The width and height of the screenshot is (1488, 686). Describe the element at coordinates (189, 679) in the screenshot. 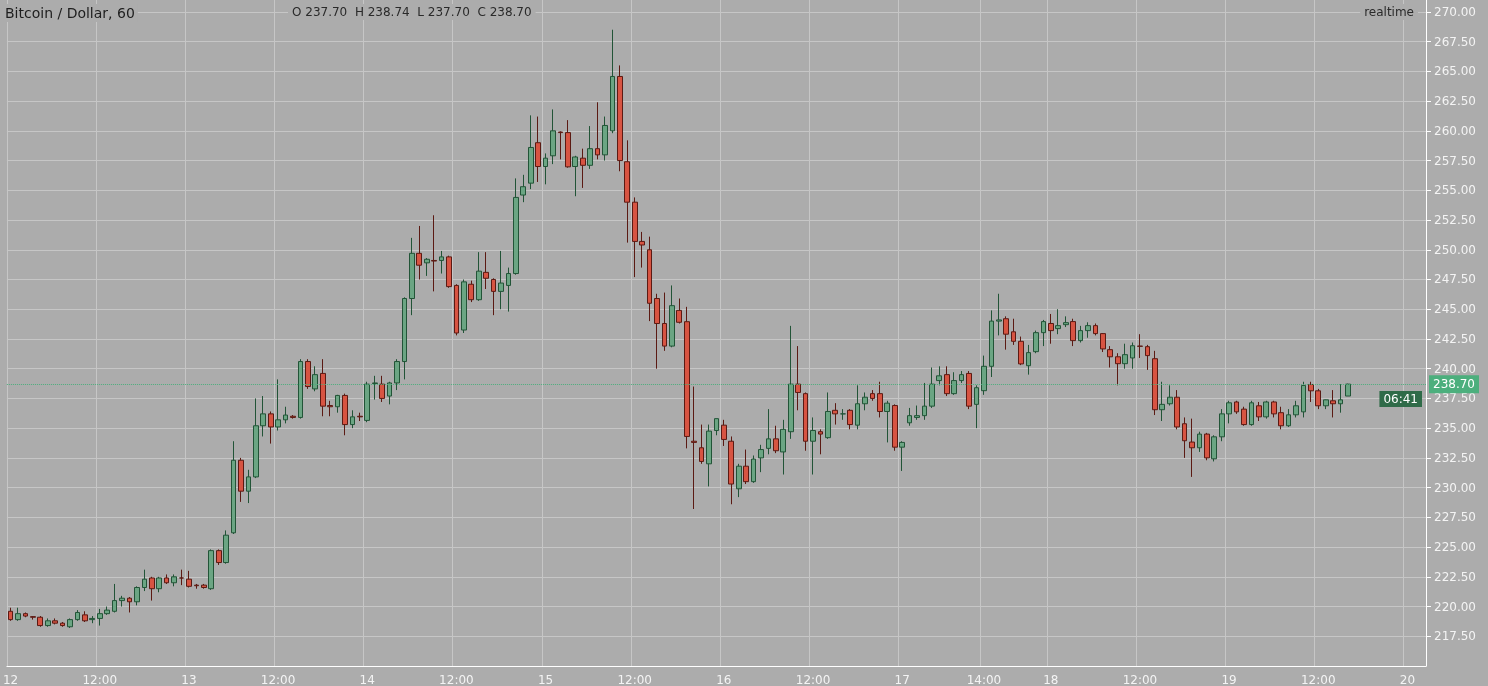

I see `x-tick-label: 13` at that location.